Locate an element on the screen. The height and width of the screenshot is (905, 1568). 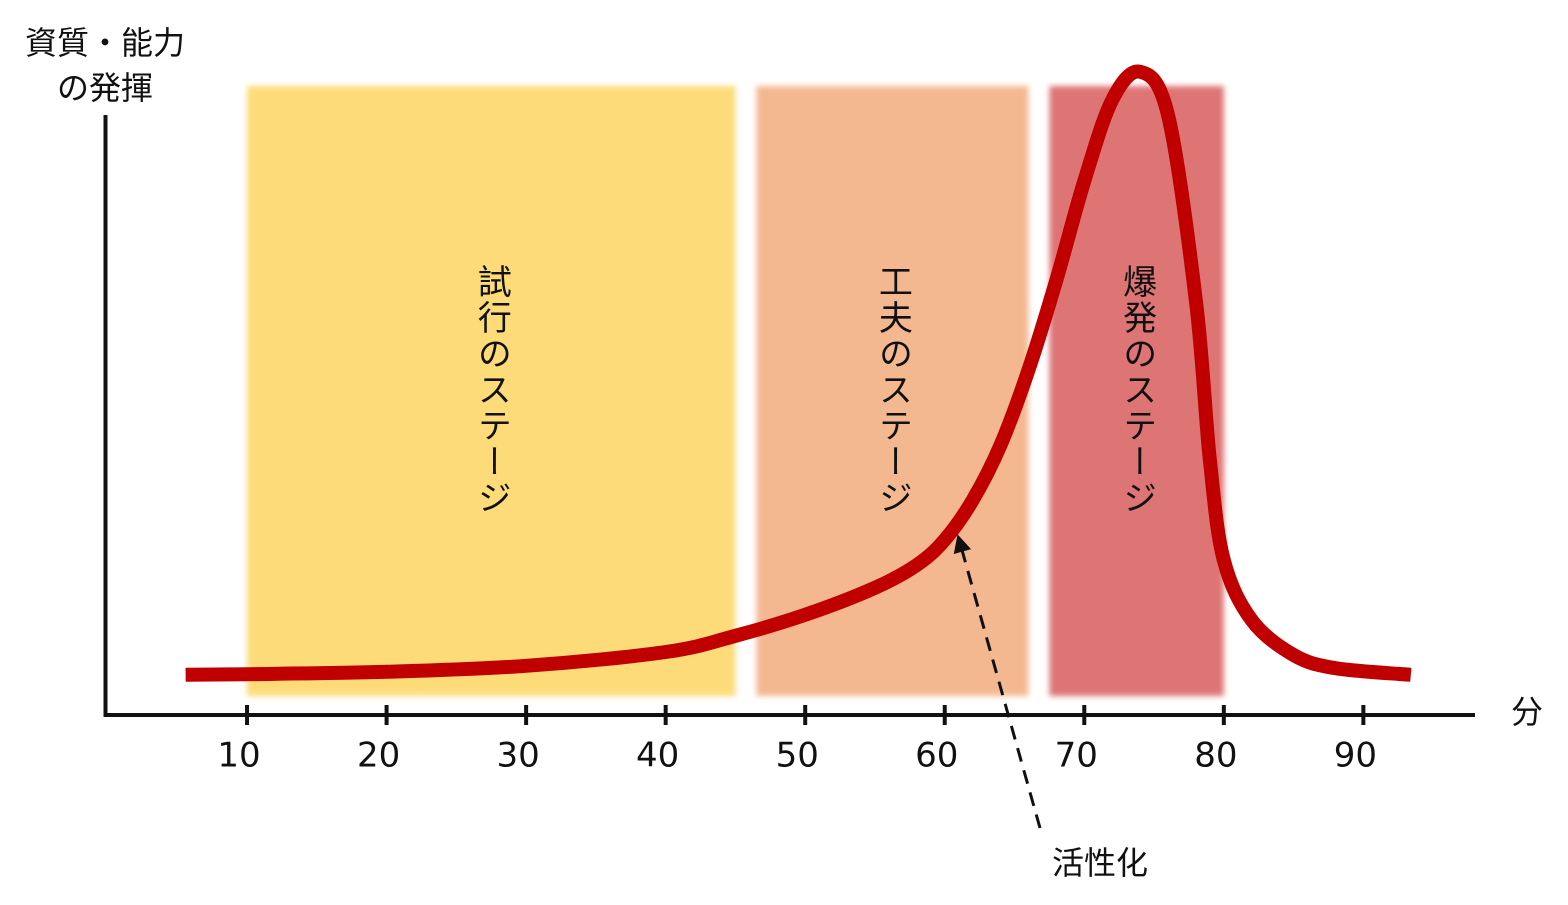
x-tick-label: 30 is located at coordinates (517, 756).